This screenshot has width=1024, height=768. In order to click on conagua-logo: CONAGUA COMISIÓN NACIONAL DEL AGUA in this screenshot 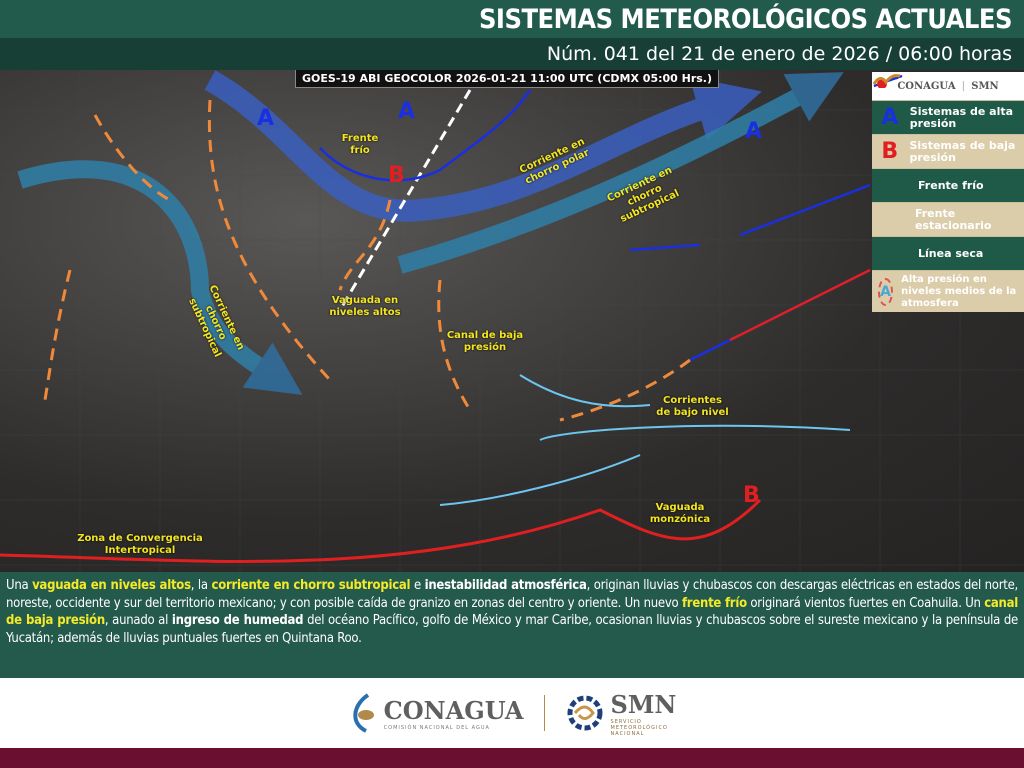, I will do `click(436, 713)`.